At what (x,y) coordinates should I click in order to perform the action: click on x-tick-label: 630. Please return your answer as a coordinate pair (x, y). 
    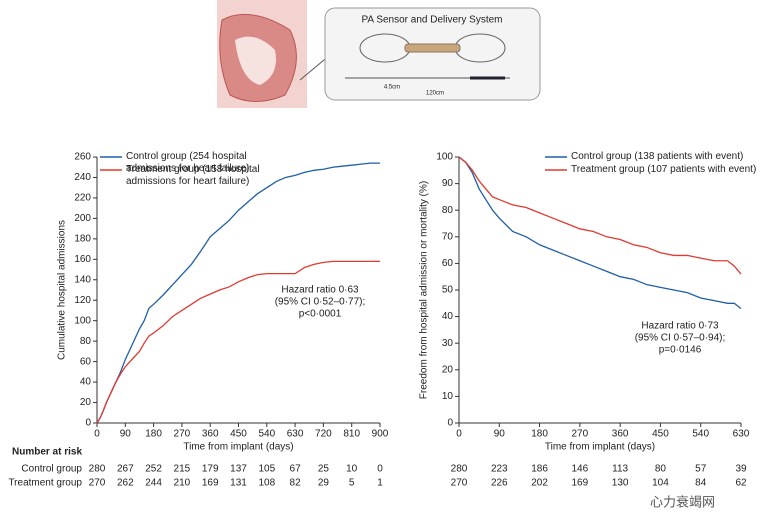
    Looking at the image, I should click on (741, 434).